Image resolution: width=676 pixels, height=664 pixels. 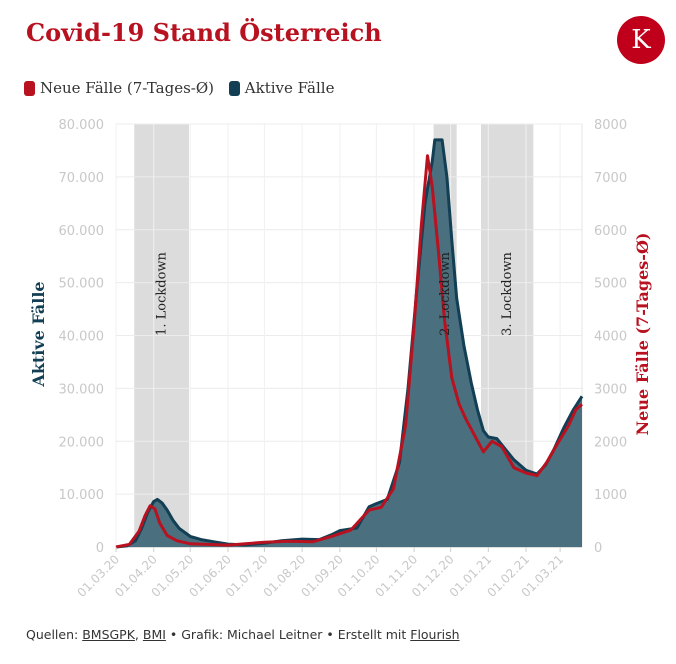 What do you see at coordinates (289, 88) in the screenshot?
I see `legend-label-active-cases: Aktive Fälle` at bounding box center [289, 88].